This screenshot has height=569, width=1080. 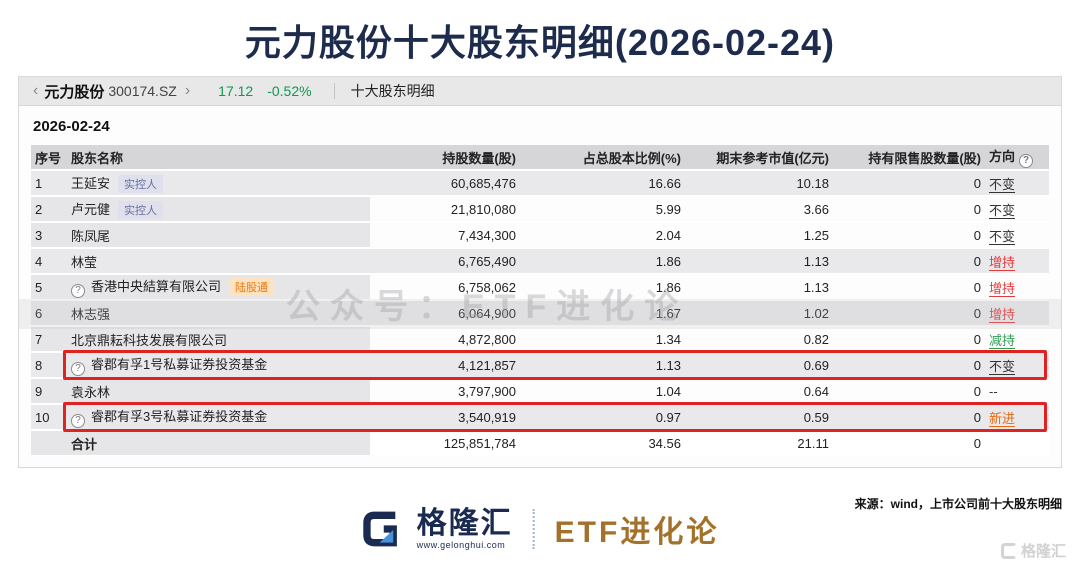 I want to click on market-value-cell: 0.69, so click(x=759, y=366).